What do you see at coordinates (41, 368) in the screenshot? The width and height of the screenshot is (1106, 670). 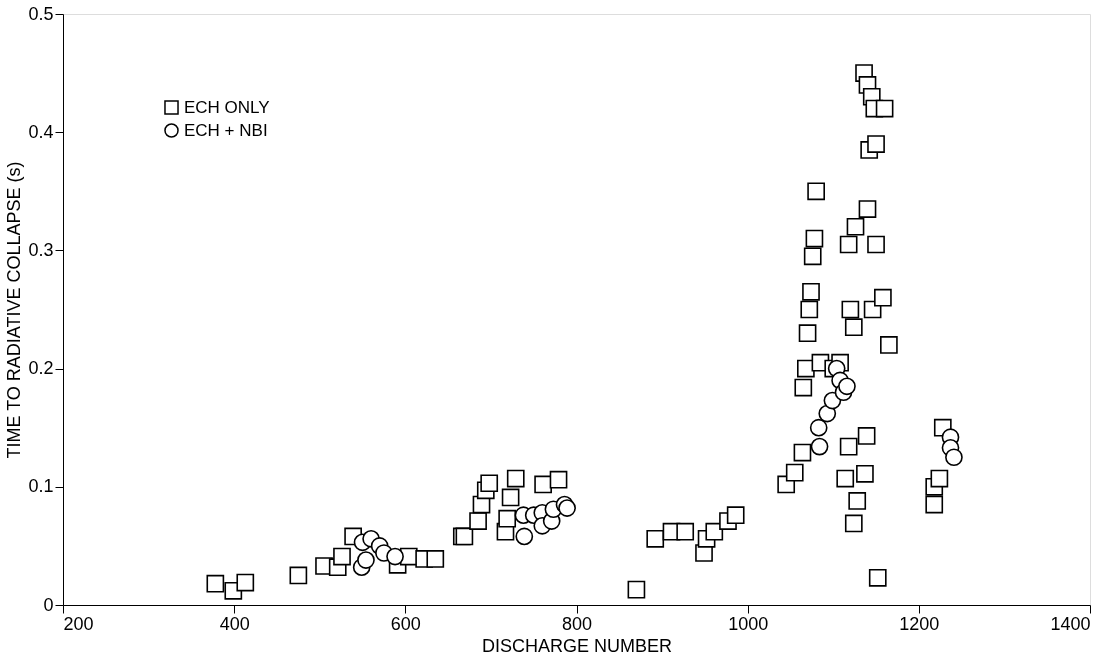 I see `y-tick-label: 0.2` at bounding box center [41, 368].